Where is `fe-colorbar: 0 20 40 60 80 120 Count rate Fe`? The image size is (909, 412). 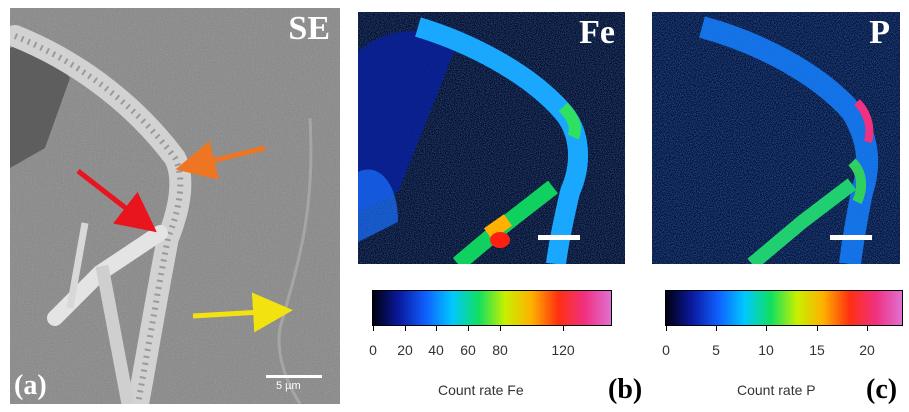 fe-colorbar: 0 20 40 60 80 120 Count rate Fe is located at coordinates (490, 350).